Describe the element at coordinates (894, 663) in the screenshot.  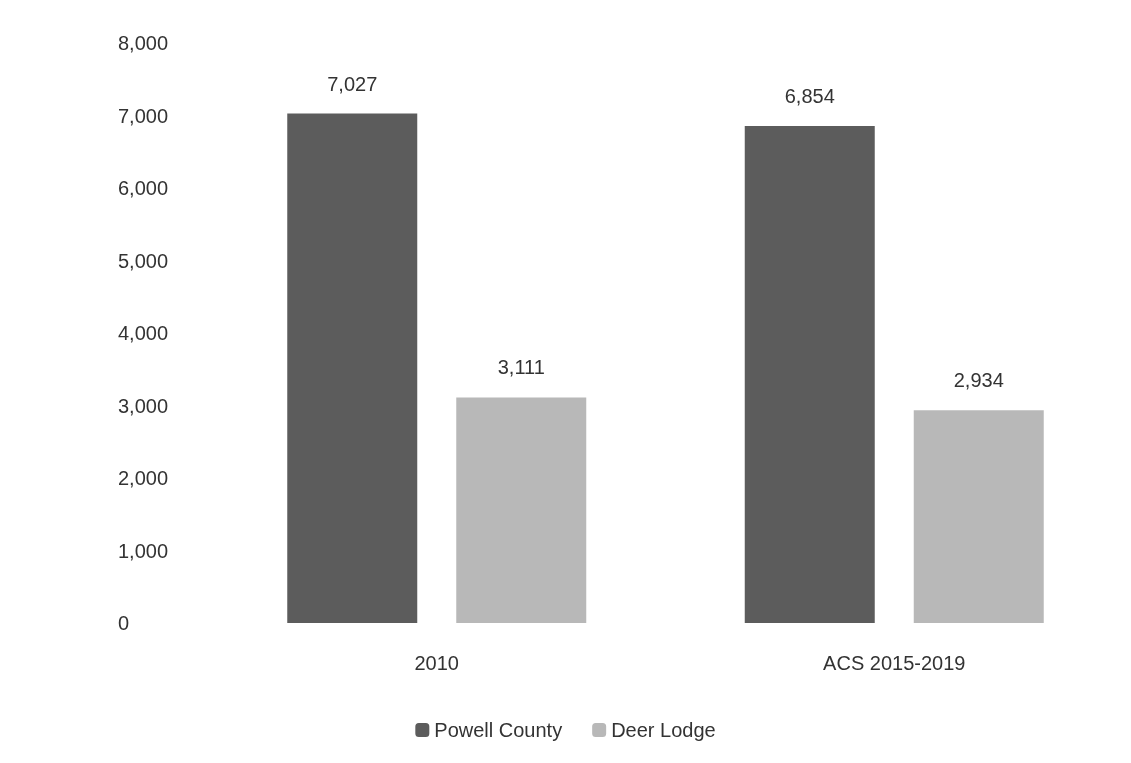
I see `x-tick-label: ACS 2015-2019` at that location.